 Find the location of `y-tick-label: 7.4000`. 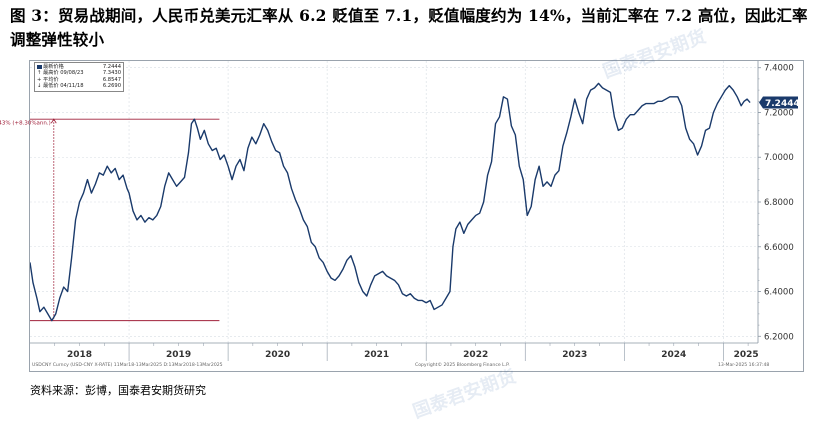

y-tick-label: 7.4000 is located at coordinates (779, 69).